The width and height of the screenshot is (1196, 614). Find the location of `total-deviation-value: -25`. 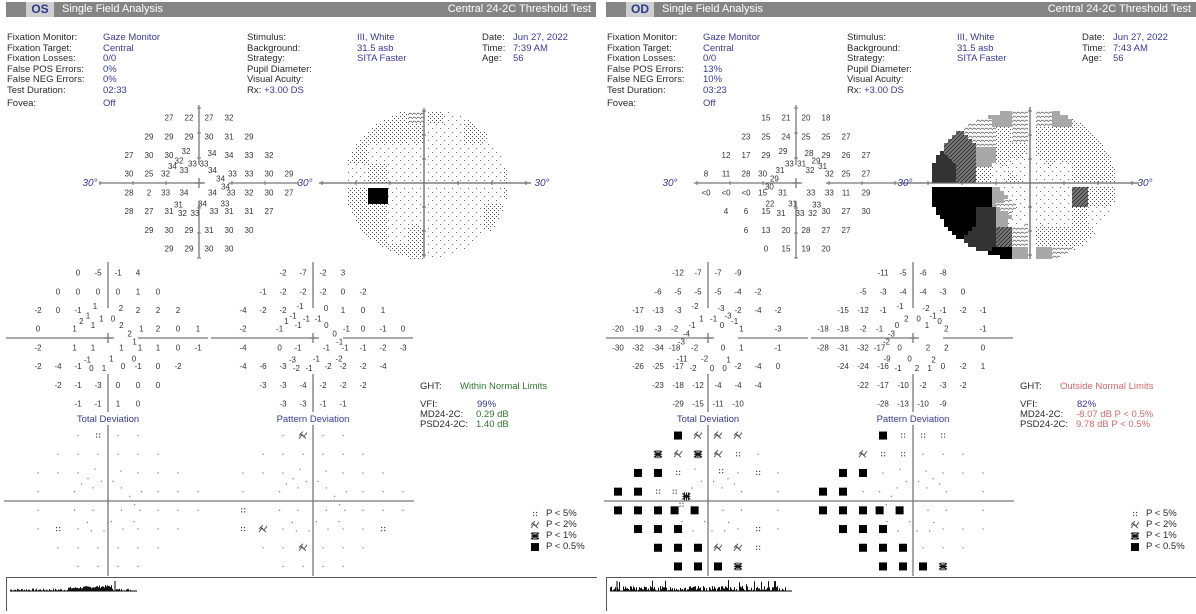

total-deviation-value: -25 is located at coordinates (658, 366).